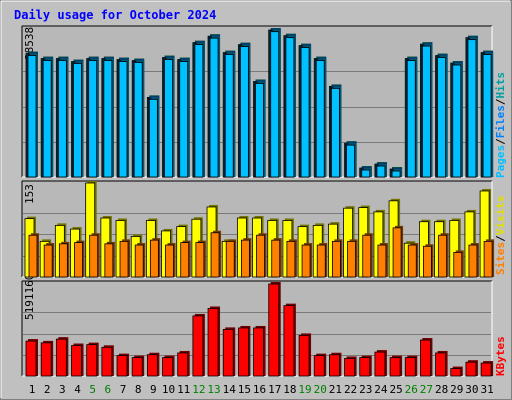 This screenshot has width=512, height=400. Describe the element at coordinates (63, 260) in the screenshot. I see `bar-sites-day-3-face` at that location.